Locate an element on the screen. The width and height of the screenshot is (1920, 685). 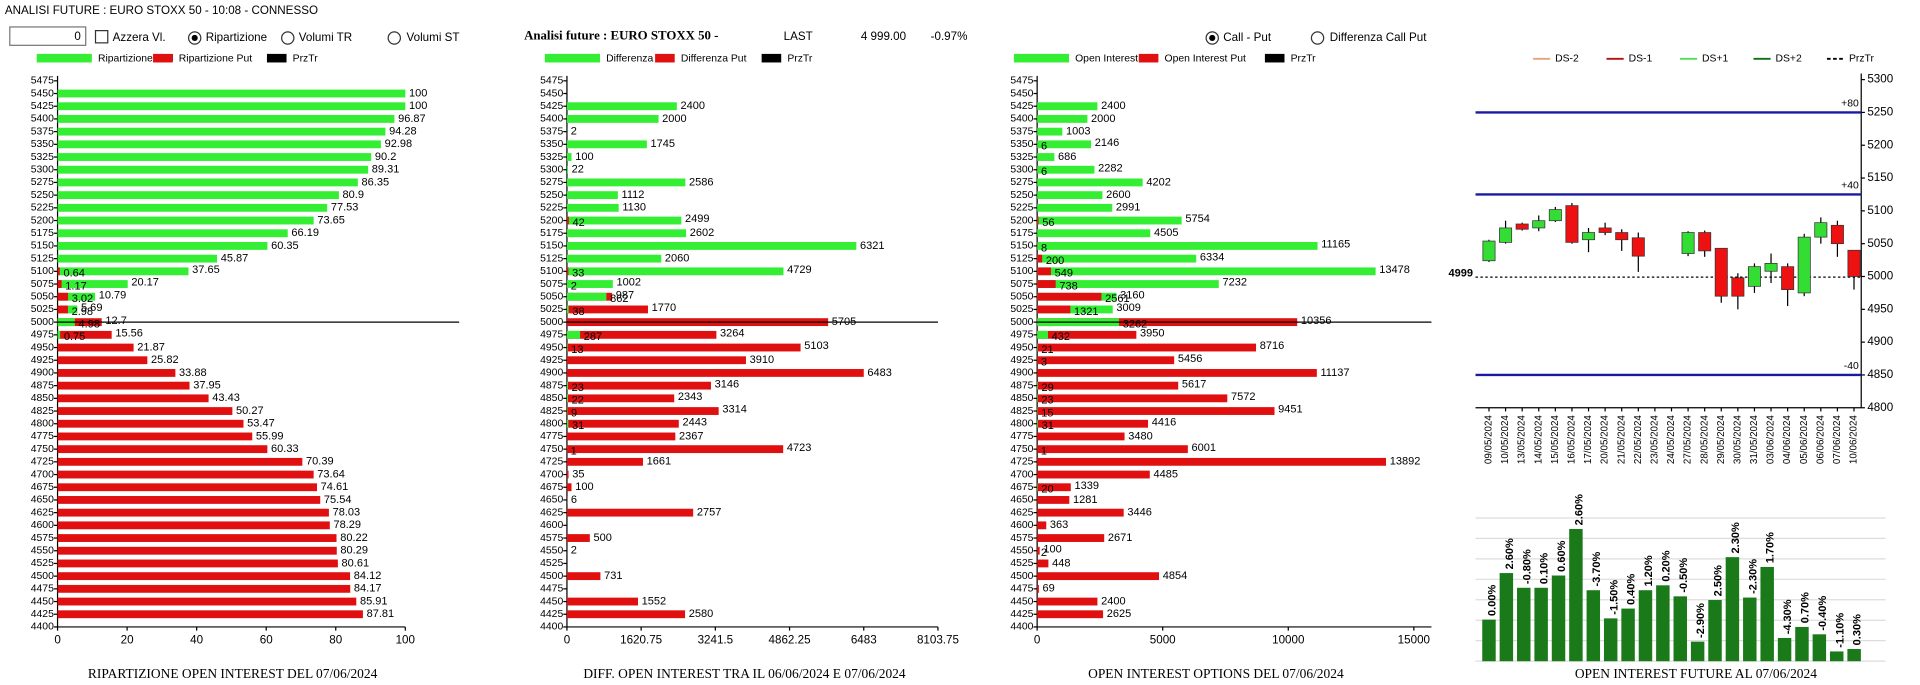
y-tick-label: 4475 is located at coordinates (42, 589).